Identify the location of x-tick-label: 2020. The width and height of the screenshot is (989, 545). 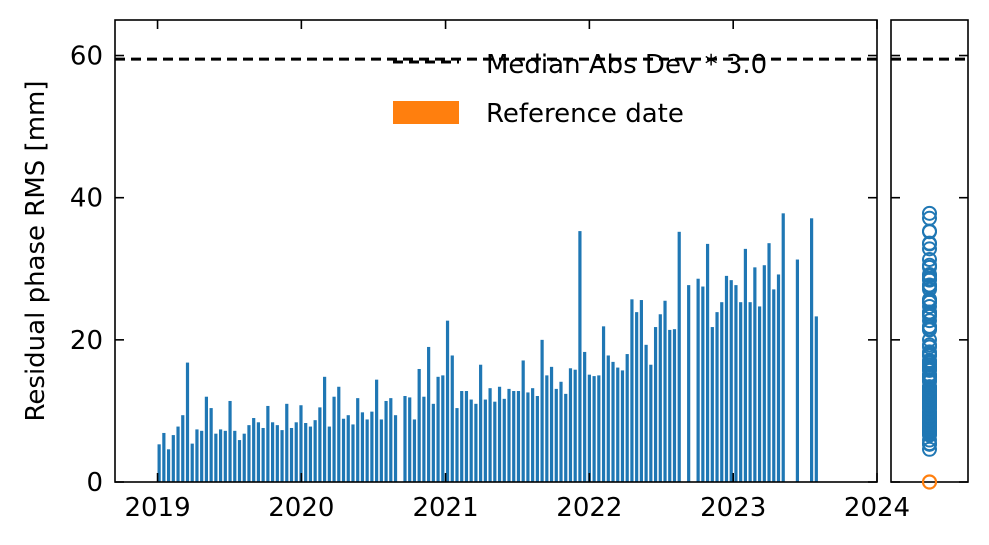
(301, 508).